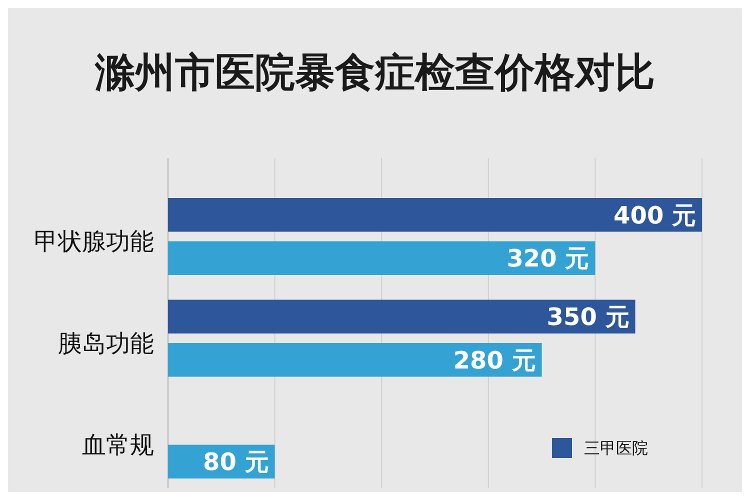  What do you see at coordinates (94, 242) in the screenshot?
I see `y-tick-label: 甲状腺功能` at bounding box center [94, 242].